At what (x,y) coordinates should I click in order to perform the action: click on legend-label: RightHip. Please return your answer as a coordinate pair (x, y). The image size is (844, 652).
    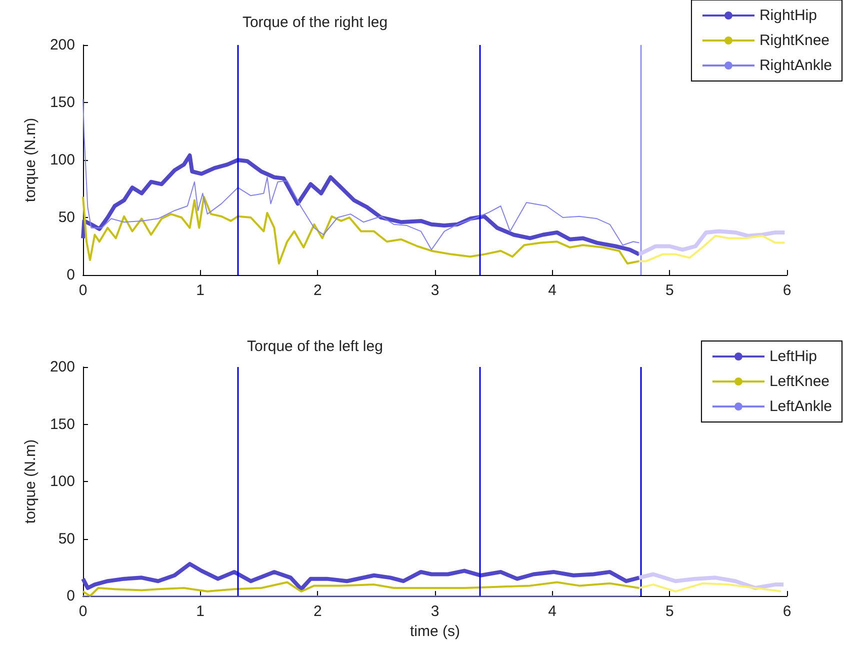
    Looking at the image, I should click on (788, 15).